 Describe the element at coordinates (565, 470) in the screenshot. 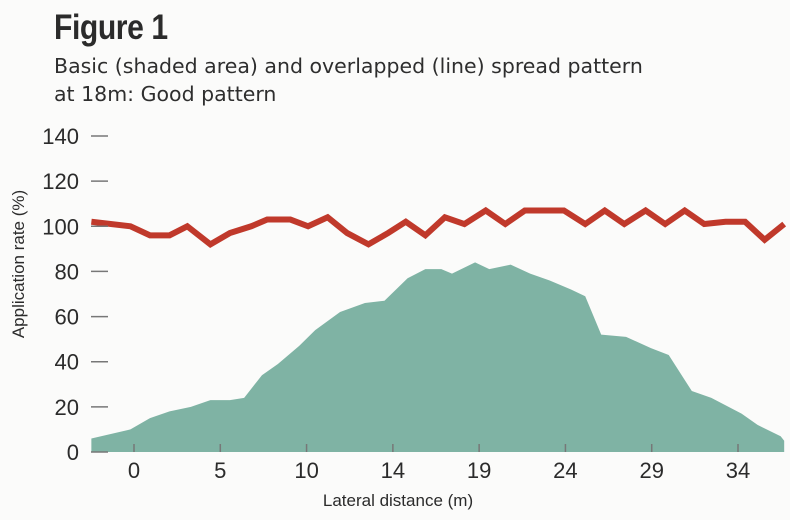

I see `x-tick-label: 24` at that location.